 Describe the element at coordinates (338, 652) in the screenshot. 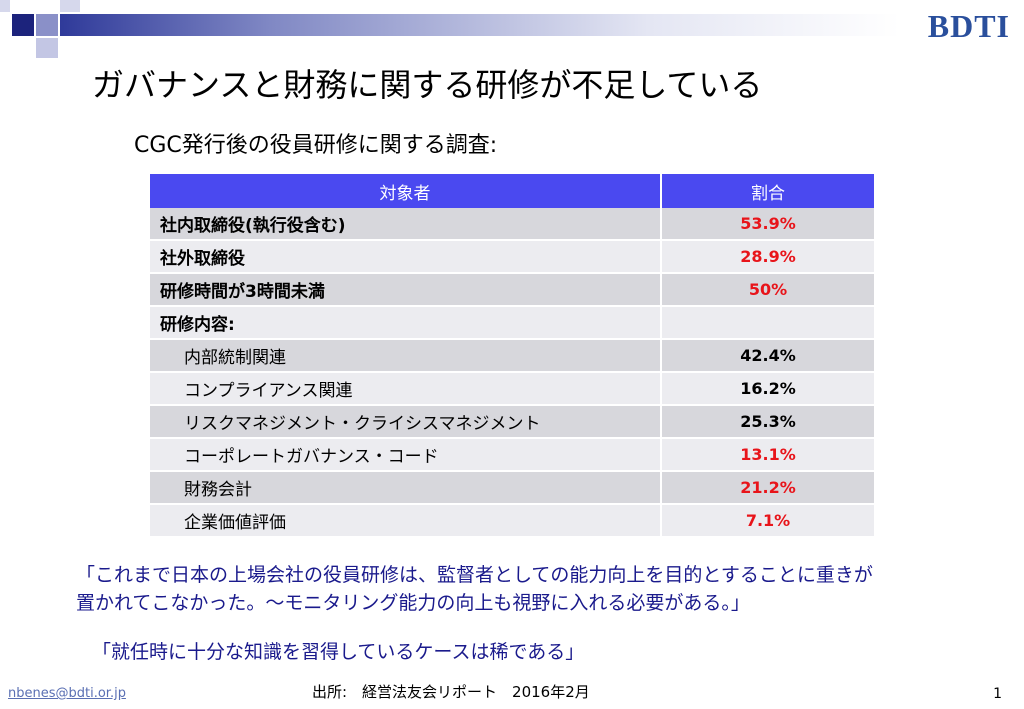

I see `quote-knowledge: 「就任時に十分な知識を習得しているケースは稀である」` at that location.